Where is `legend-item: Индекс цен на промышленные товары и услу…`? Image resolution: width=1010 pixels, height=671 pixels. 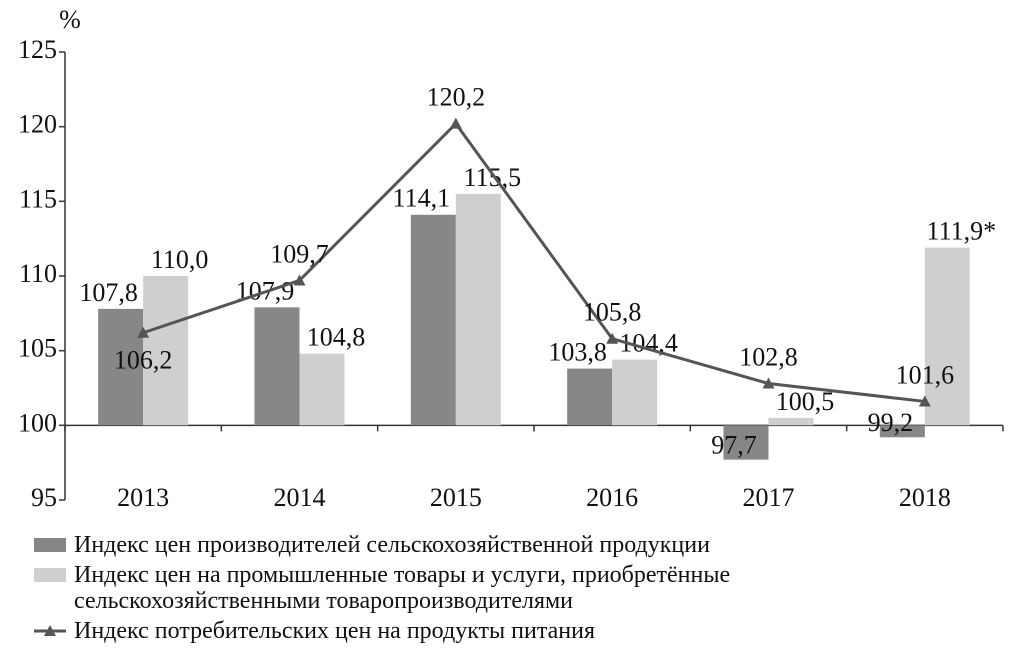 legend-item: Индекс цен на промышленные товары и услу… is located at coordinates (514, 588).